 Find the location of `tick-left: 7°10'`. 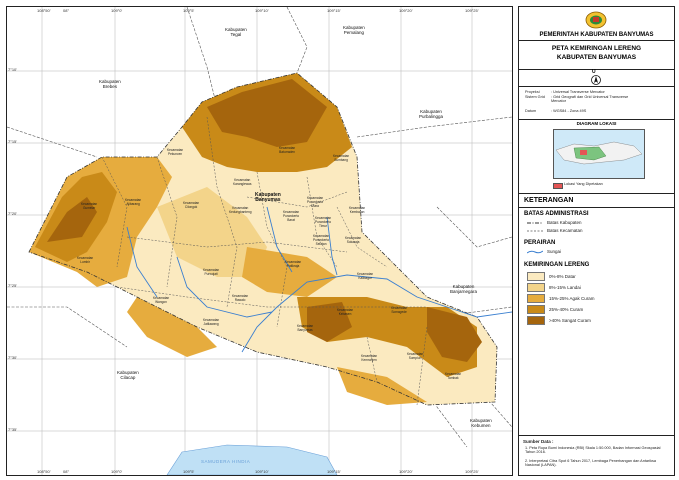

tick-left: 7°10' is located at coordinates (13, 69).